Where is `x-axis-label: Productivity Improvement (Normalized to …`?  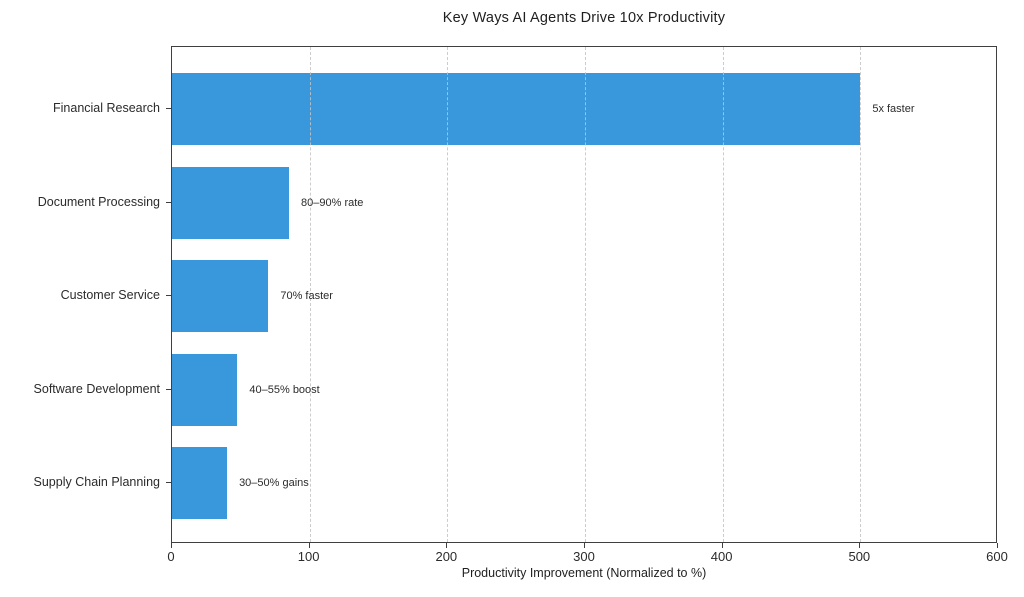
x-axis-label: Productivity Improvement (Normalized to … is located at coordinates (584, 573).